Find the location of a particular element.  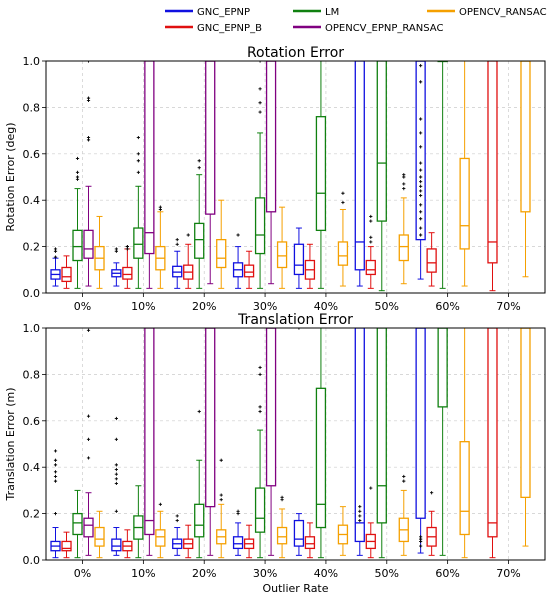

y-tick-label: 0.4 is located at coordinates (32, 467).